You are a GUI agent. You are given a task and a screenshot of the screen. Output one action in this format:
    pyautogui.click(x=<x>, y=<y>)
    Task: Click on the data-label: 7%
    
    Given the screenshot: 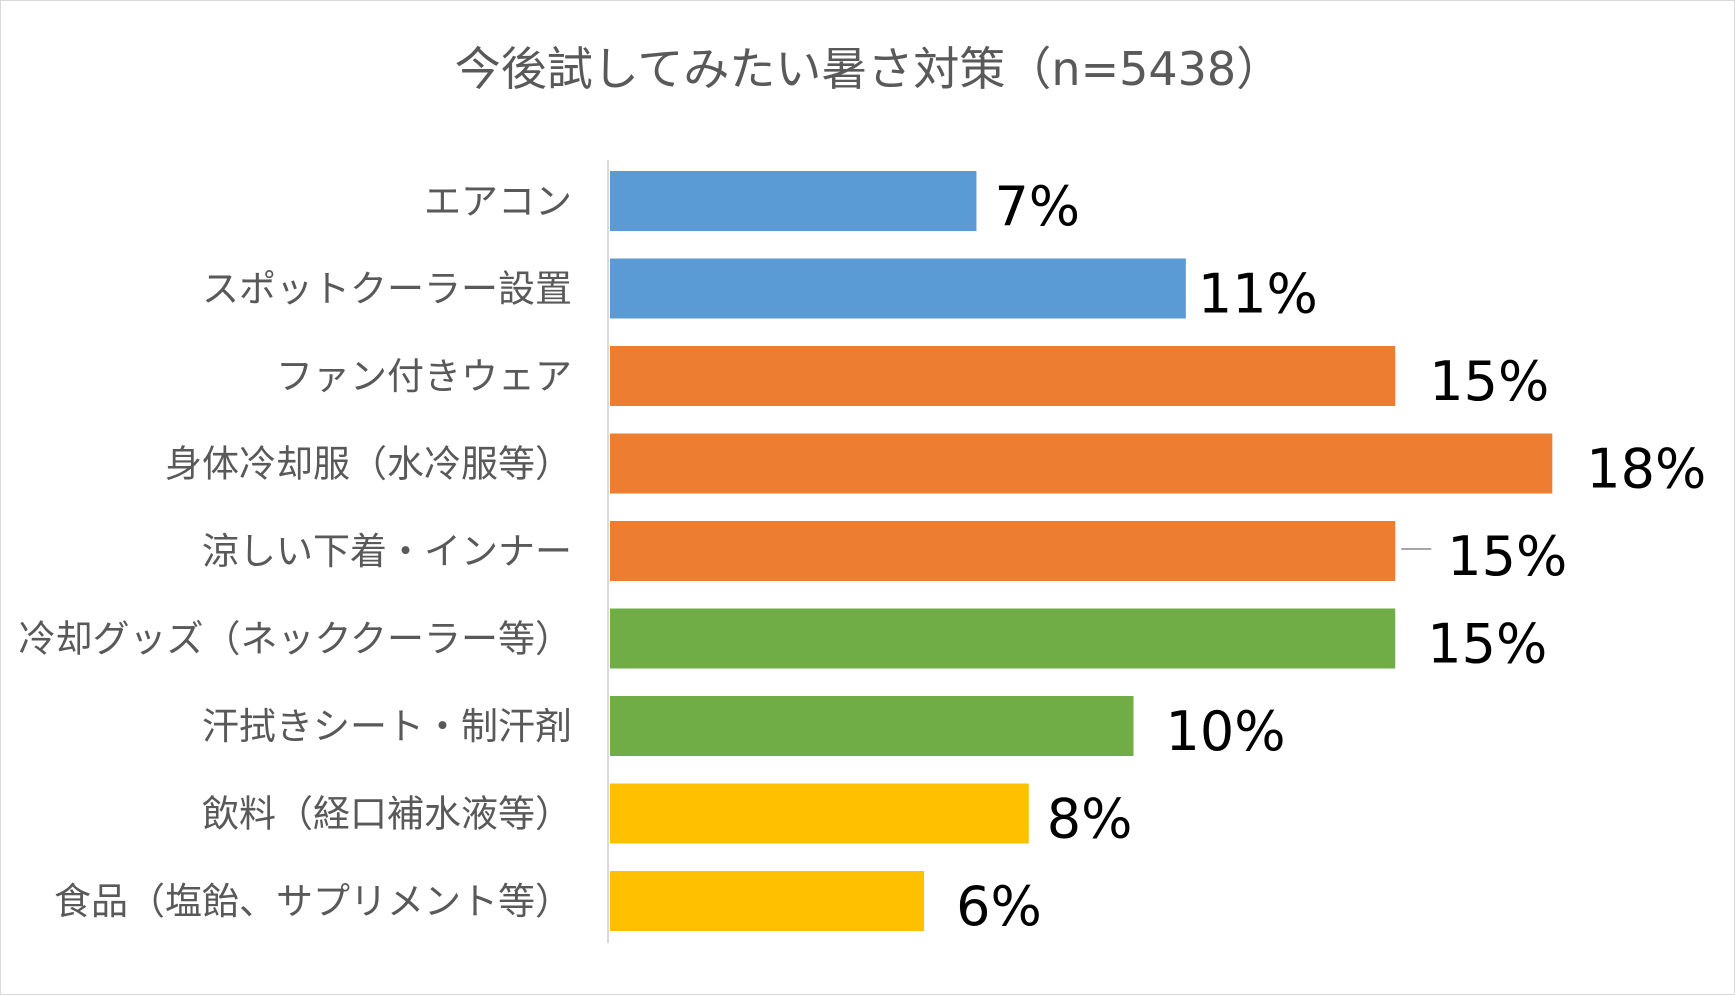 What is the action you would take?
    pyautogui.click(x=1037, y=206)
    